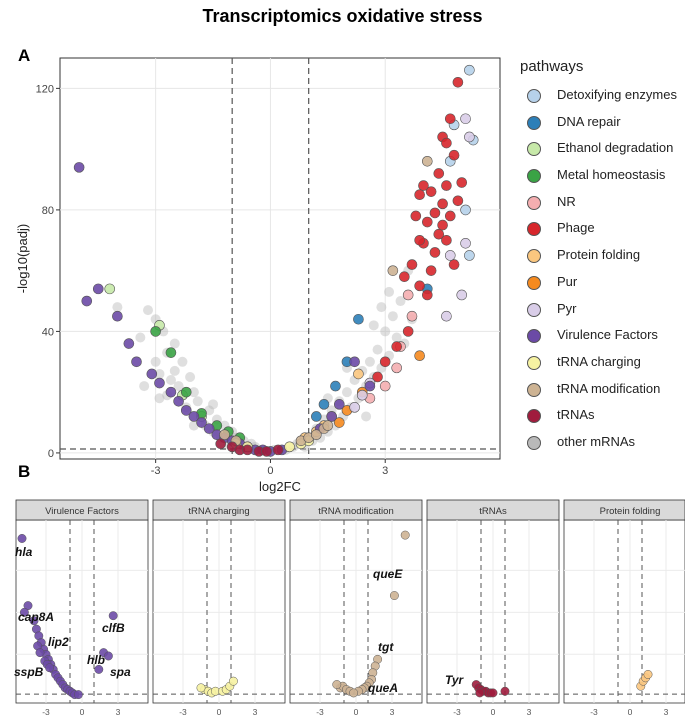 This screenshot has height=720, width=685. What do you see at coordinates (599, 255) in the screenshot?
I see `legend-label: Protein folding` at bounding box center [599, 255].